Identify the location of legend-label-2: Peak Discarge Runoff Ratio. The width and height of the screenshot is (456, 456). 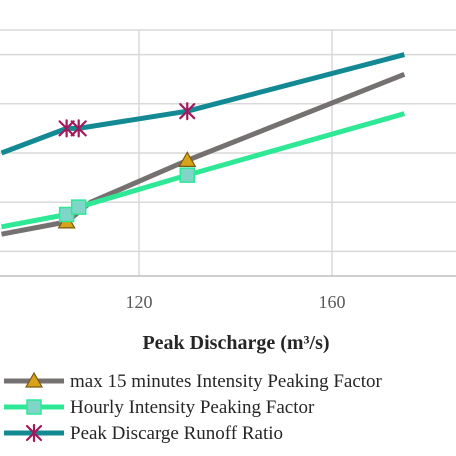
(176, 433).